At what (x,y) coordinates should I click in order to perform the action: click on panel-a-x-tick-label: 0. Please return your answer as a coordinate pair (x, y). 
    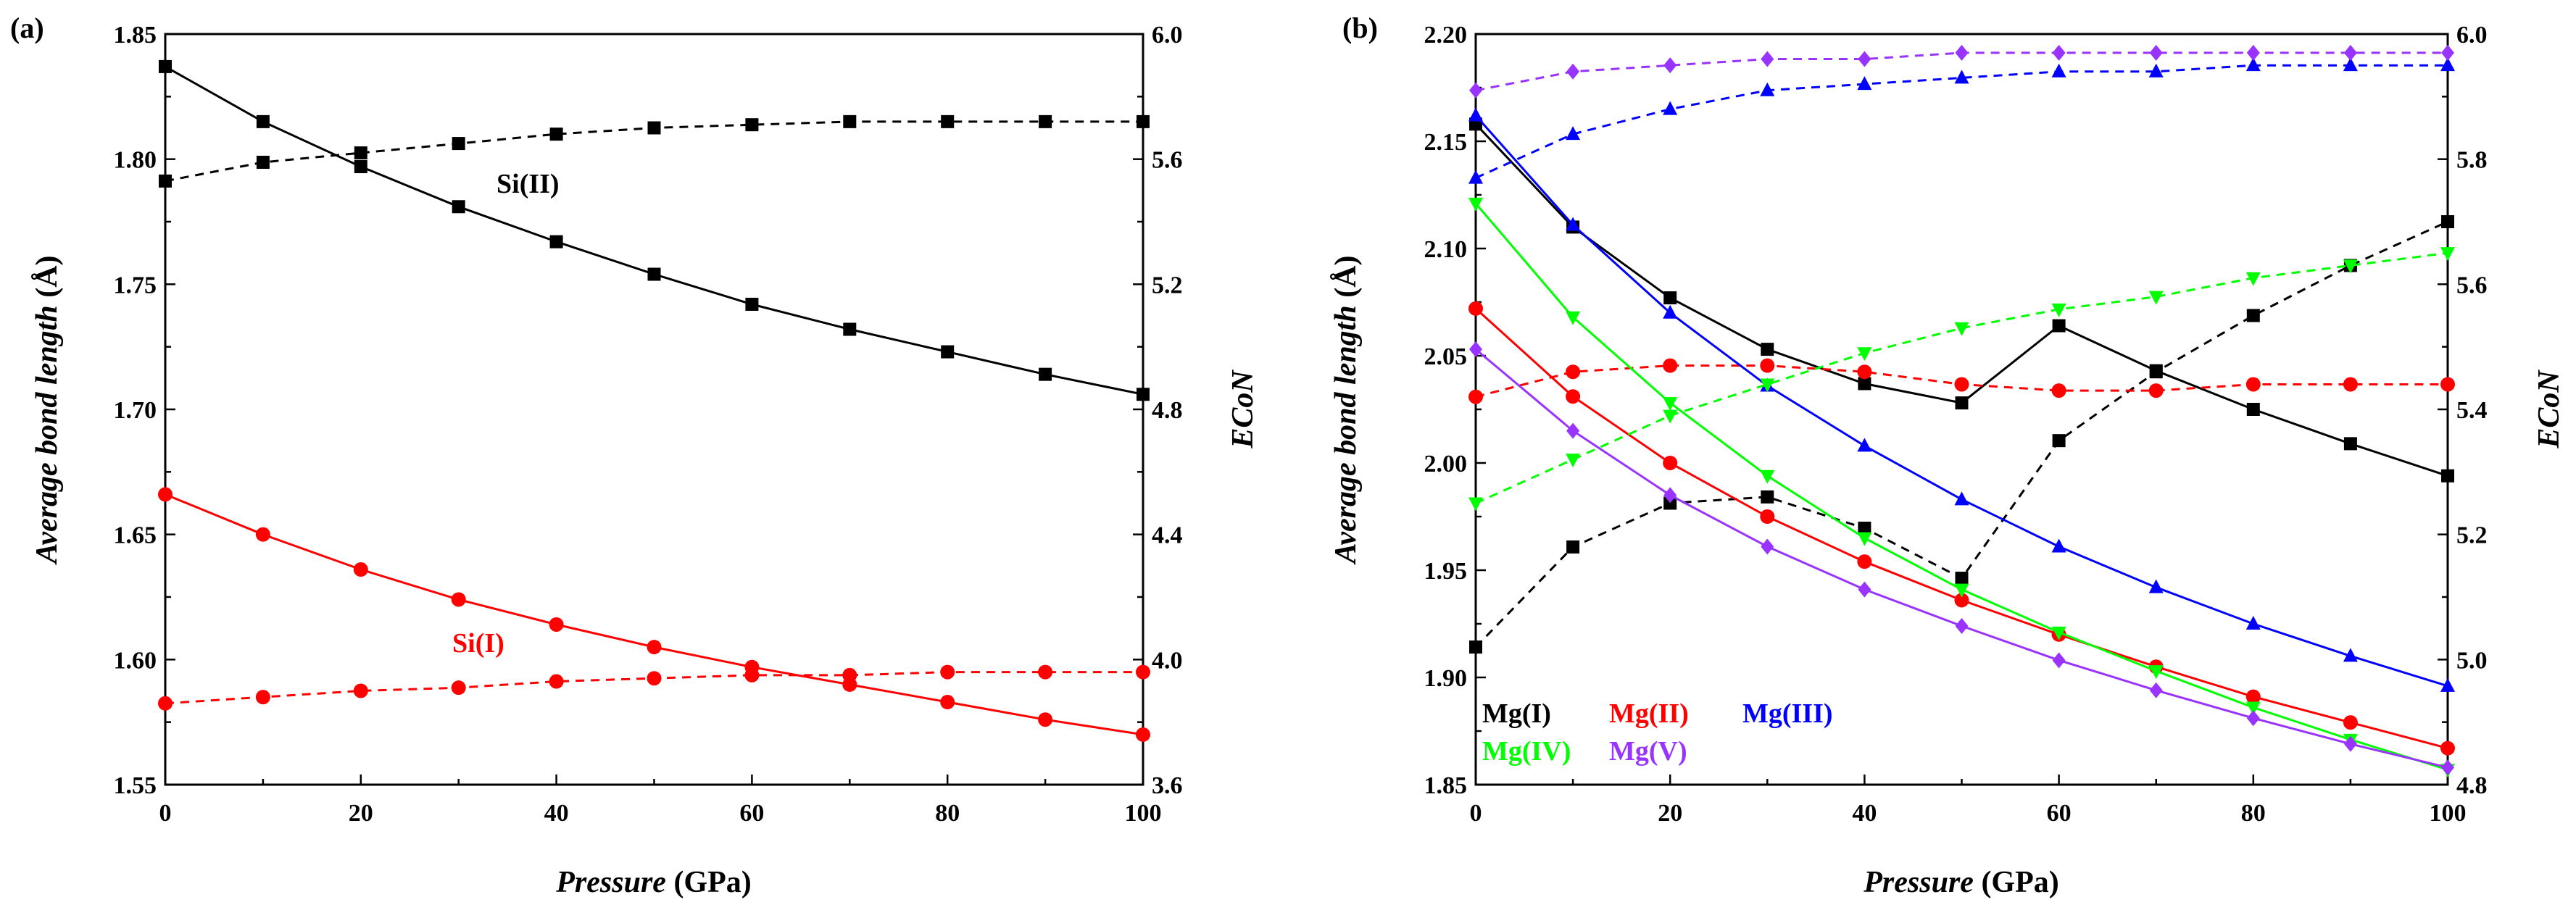
    Looking at the image, I should click on (165, 813).